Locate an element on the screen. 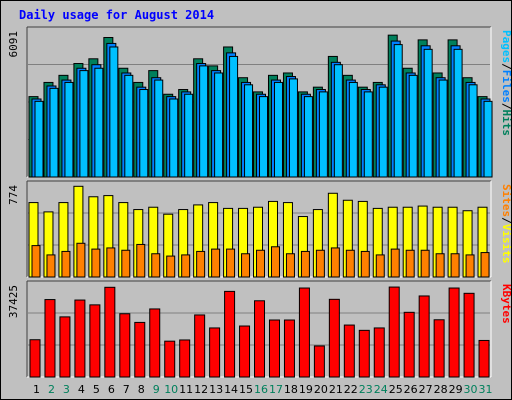 The height and width of the screenshot is (400, 512). day-label: 17 is located at coordinates (276, 389).